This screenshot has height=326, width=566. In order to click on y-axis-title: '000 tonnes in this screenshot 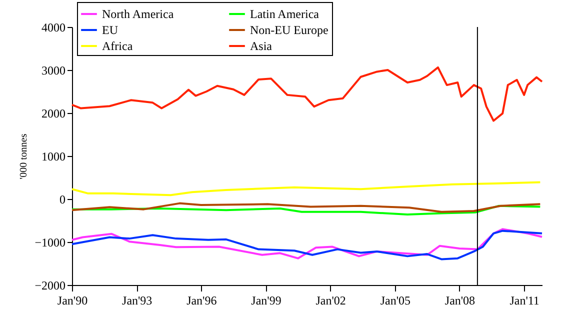, I will do `click(24, 157)`.